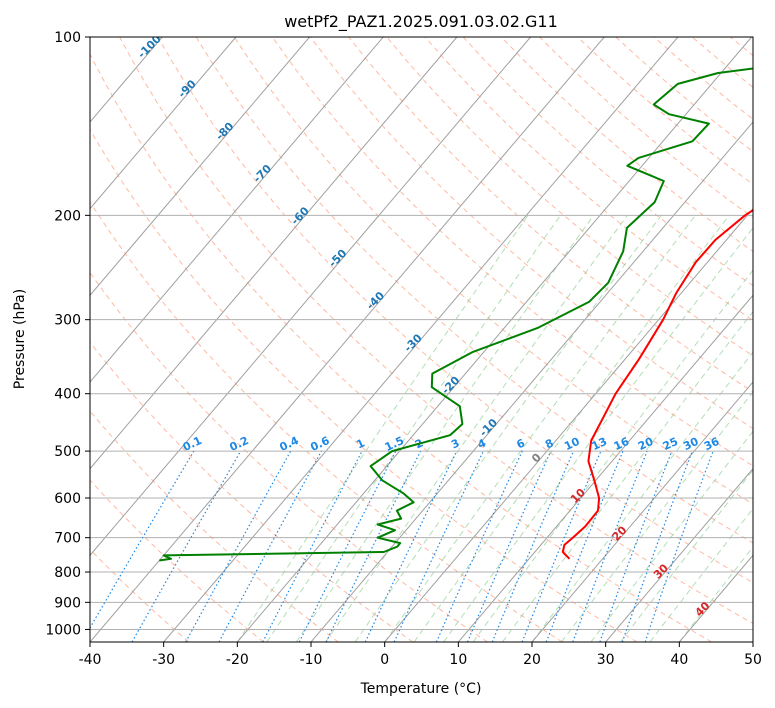 Image resolution: width=775 pixels, height=708 pixels. I want to click on isotherm-label: -30, so click(413, 342).